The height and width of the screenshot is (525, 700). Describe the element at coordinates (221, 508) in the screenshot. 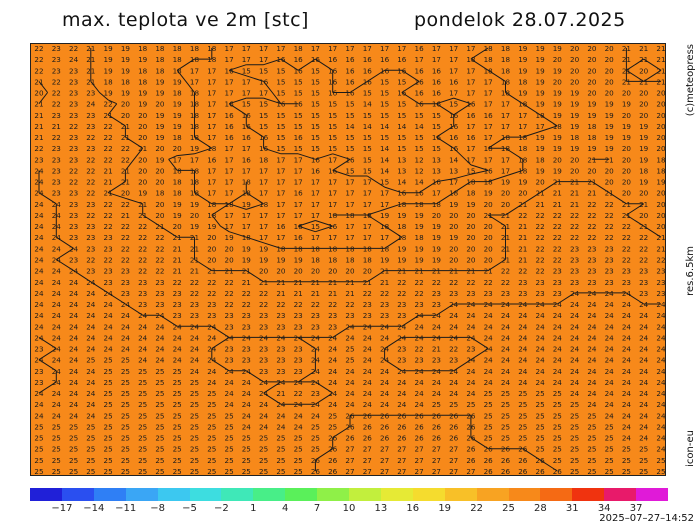

I see `color-scale-tick-label: −2` at that location.